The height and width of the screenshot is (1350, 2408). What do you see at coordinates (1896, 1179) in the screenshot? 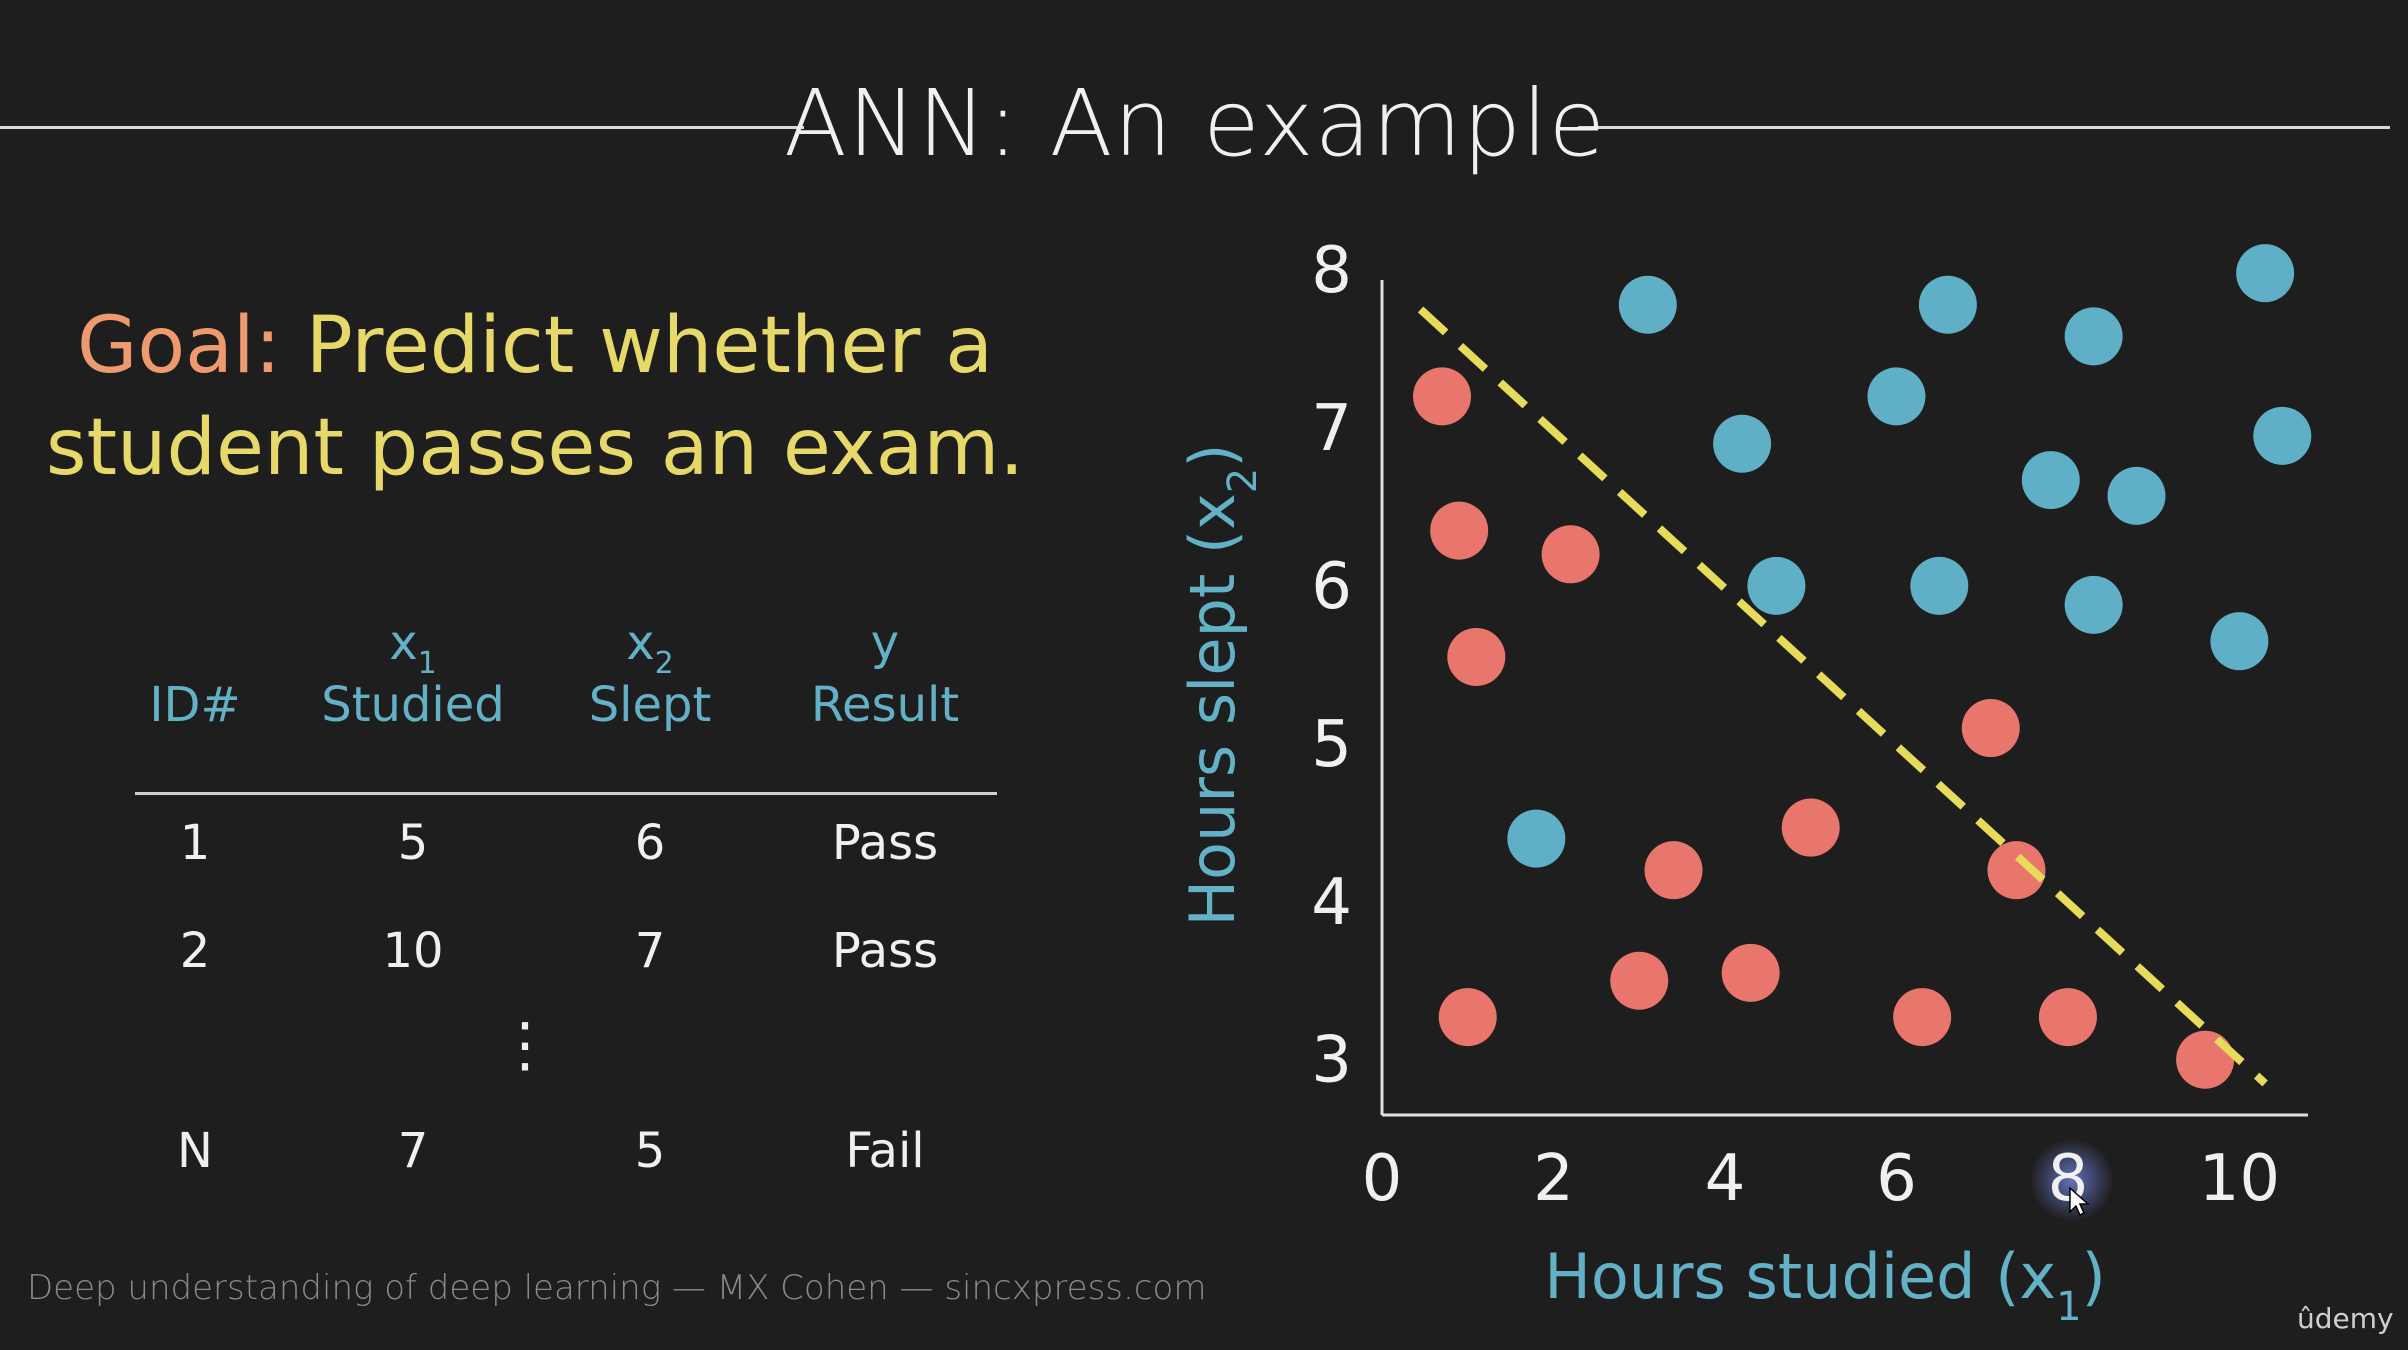
I see `x-tick-label: 6` at bounding box center [1896, 1179].